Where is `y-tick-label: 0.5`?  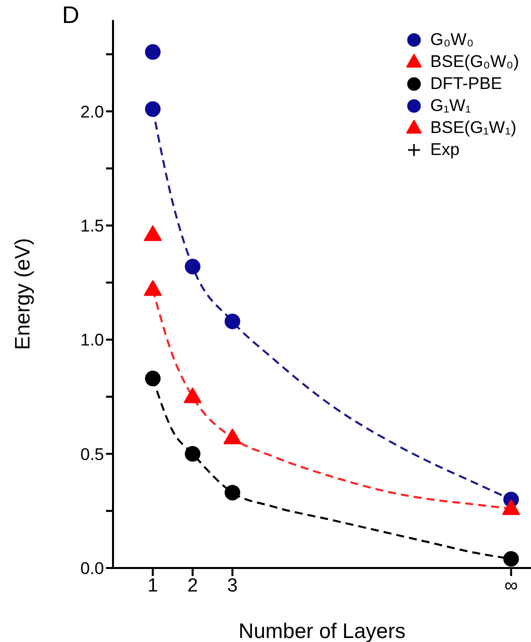 y-tick-label: 0.5 is located at coordinates (92, 454).